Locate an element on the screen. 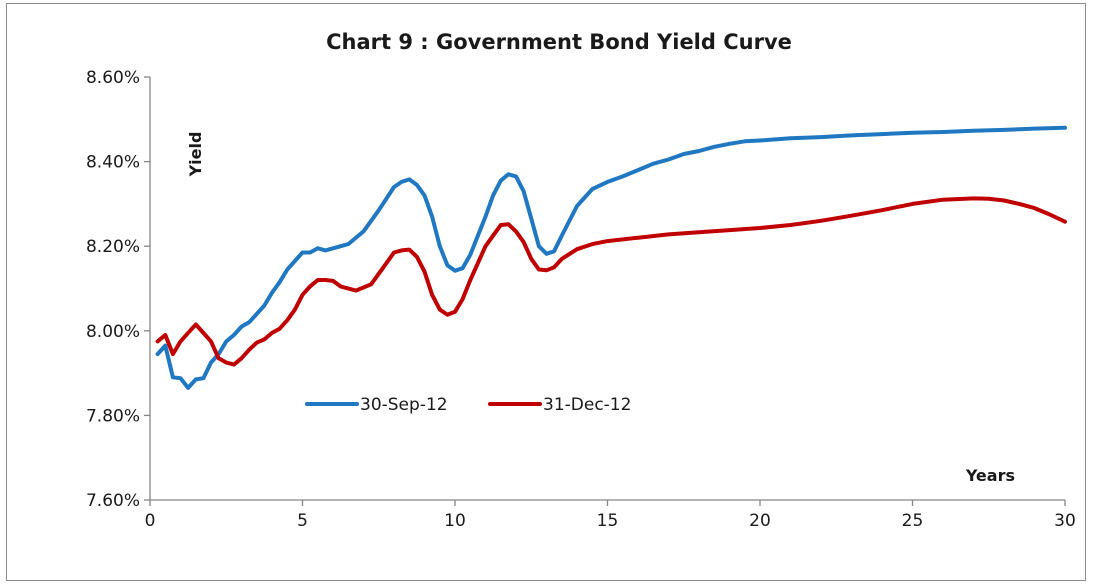 The image size is (1094, 586). y-axis-ticks: 7.60% 7.80% 8.00% 8.20% 8.40% 8.60% is located at coordinates (118, 289).